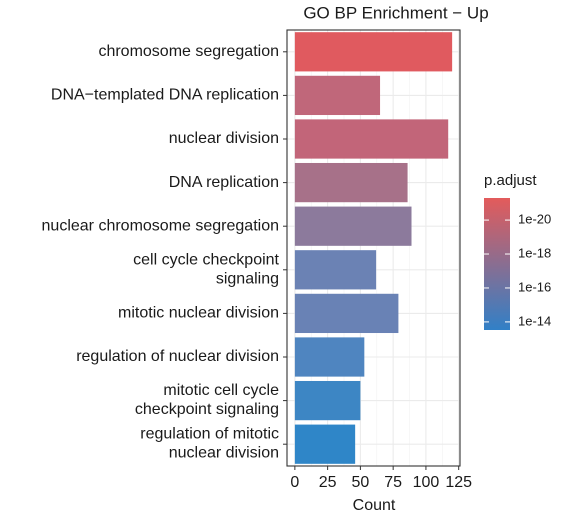 This screenshot has width=562, height=521. Describe the element at coordinates (534, 252) in the screenshot. I see `colorbar-tick-label: 1e-18` at that location.